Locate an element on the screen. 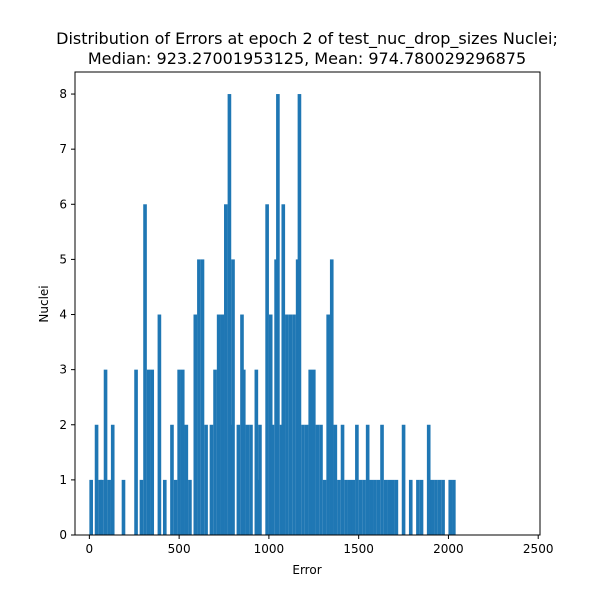 The height and width of the screenshot is (600, 600). y-tick-label: 4 is located at coordinates (63, 315).